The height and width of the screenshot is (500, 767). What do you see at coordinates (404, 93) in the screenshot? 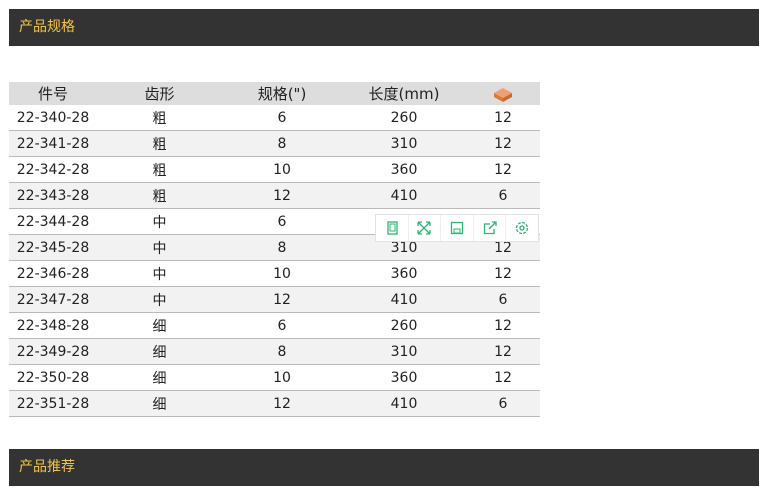
I see `column-header: 长度(mm)` at bounding box center [404, 93].